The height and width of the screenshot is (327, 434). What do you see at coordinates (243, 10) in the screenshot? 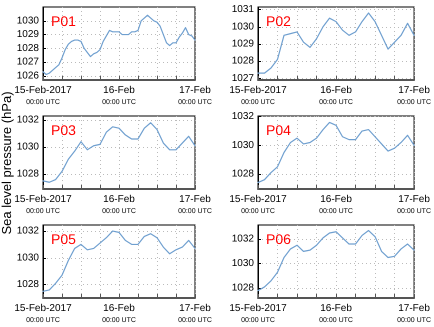
I see `y-tick-label: 1031` at bounding box center [243, 10].